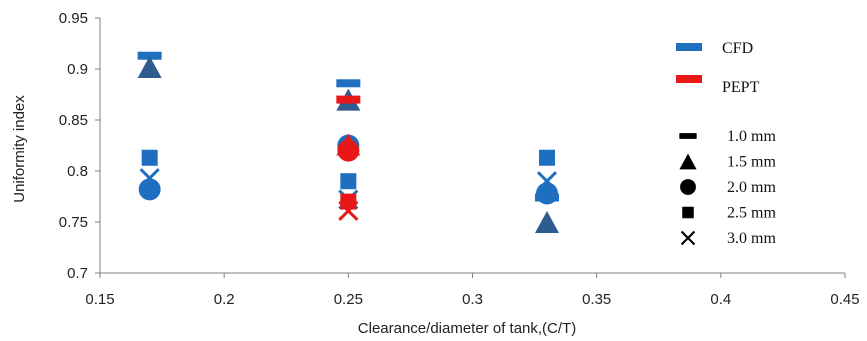  I want to click on legend-cfd-swatch, so click(689, 47).